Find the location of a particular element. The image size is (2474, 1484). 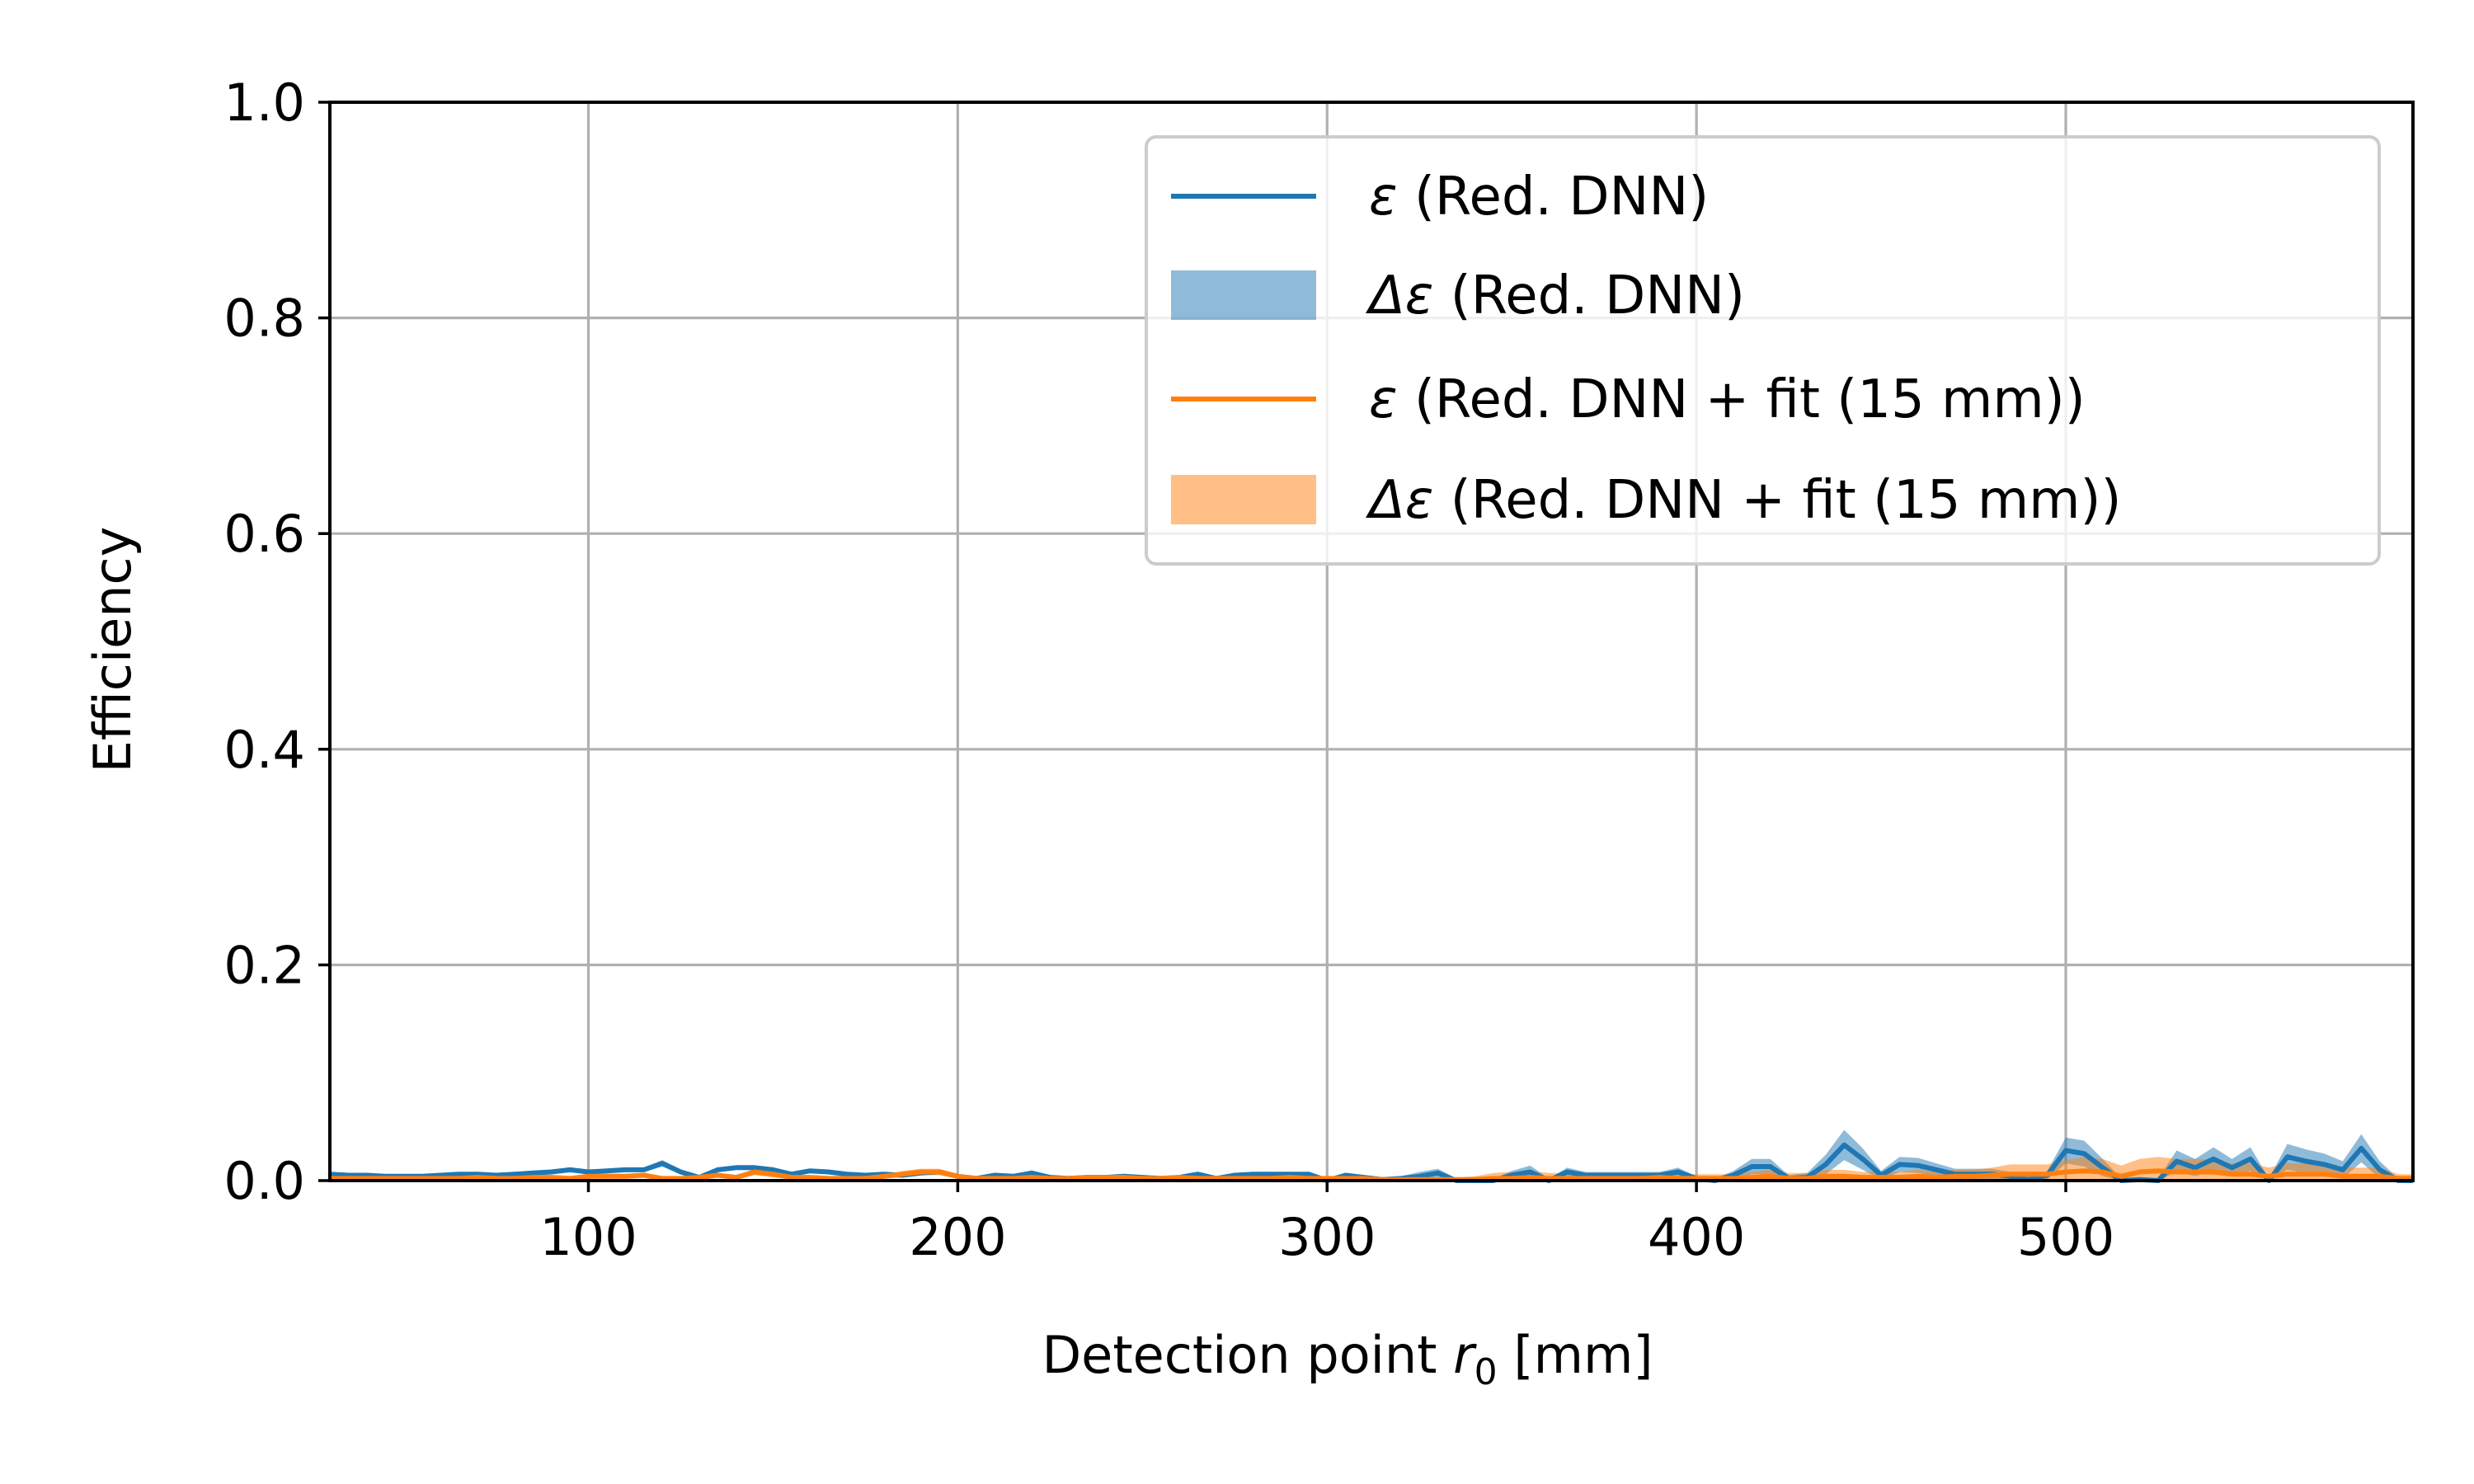

legend-entry: ε (Red. DNN) is located at coordinates (1539, 197).